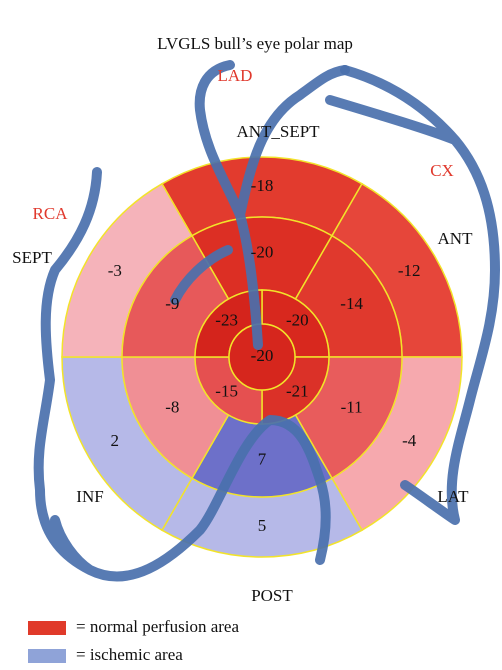  I want to click on segment-value: -12, so click(409, 270).